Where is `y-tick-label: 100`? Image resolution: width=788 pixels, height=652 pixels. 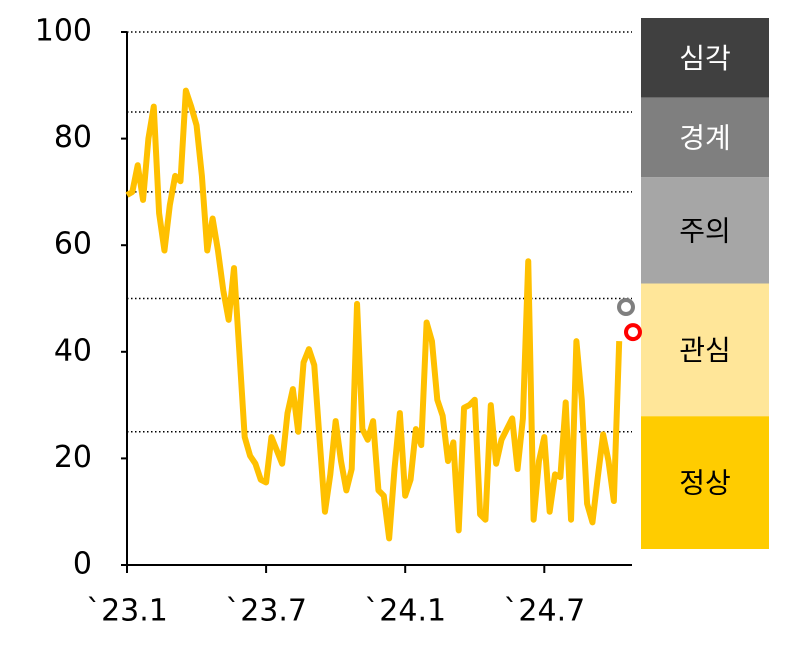 y-tick-label: 100 is located at coordinates (63, 31).